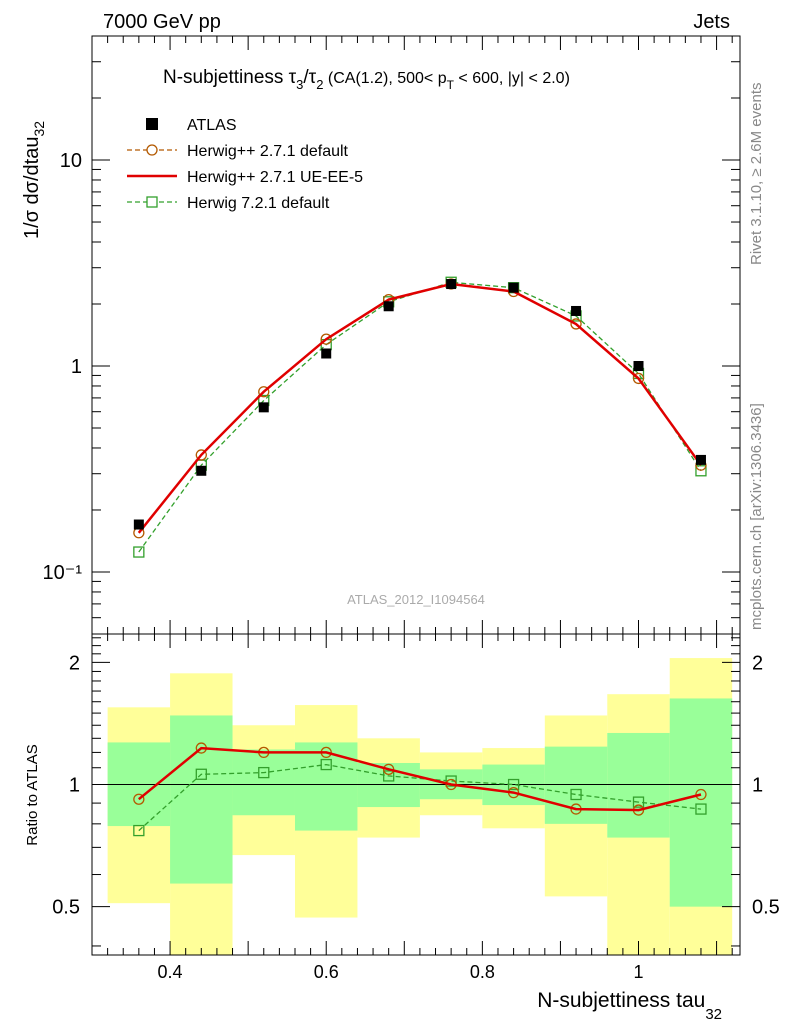  What do you see at coordinates (756, 516) in the screenshot?
I see `mcplots-label: mcplots.cern.ch [arXiv:1306.3436]` at bounding box center [756, 516].